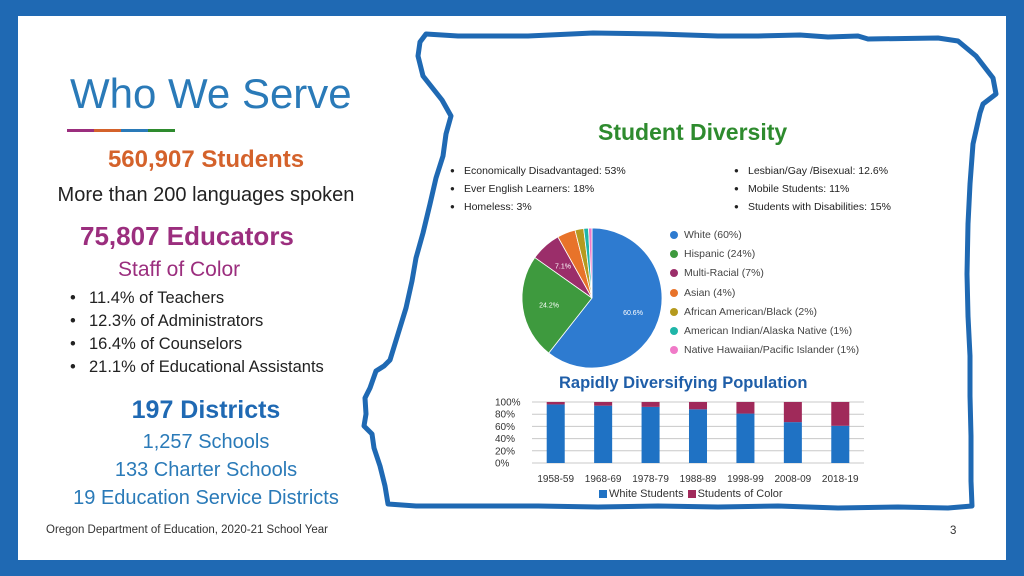  What do you see at coordinates (953, 531) in the screenshot?
I see `page-number: 3` at bounding box center [953, 531].